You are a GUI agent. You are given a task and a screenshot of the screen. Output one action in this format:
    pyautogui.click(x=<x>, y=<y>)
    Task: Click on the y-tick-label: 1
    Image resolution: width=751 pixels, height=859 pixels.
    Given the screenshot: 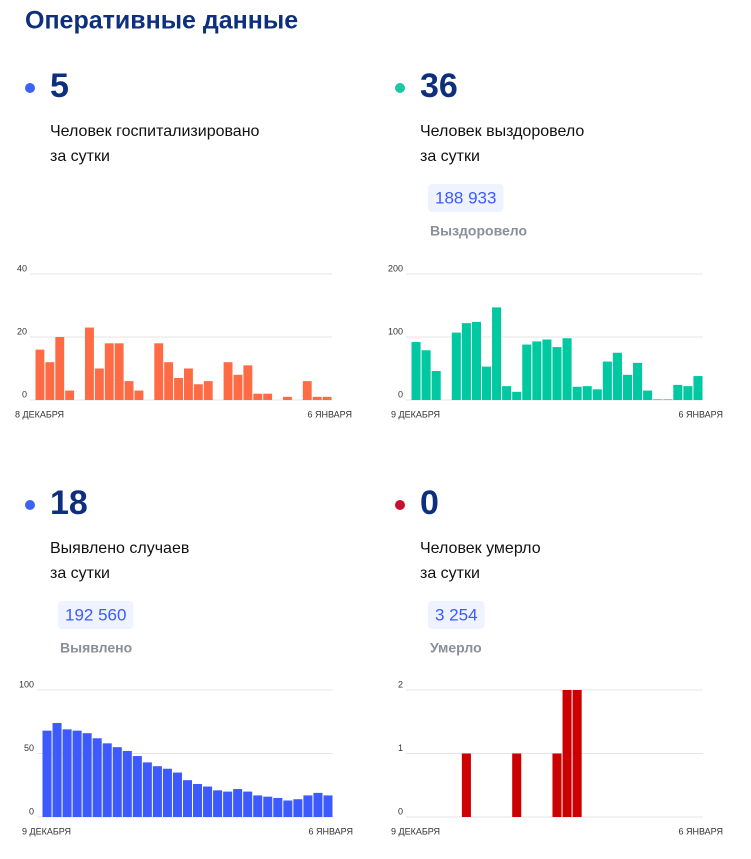 What is the action you would take?
    pyautogui.click(x=400, y=748)
    